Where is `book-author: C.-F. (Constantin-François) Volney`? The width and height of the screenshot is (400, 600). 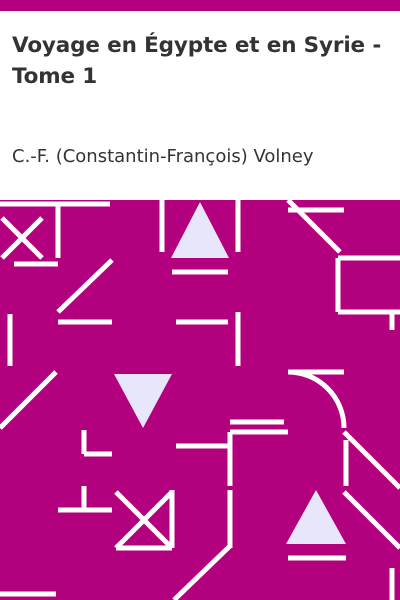 book-author: C.-F. (Constantin-François) Volney is located at coordinates (163, 156).